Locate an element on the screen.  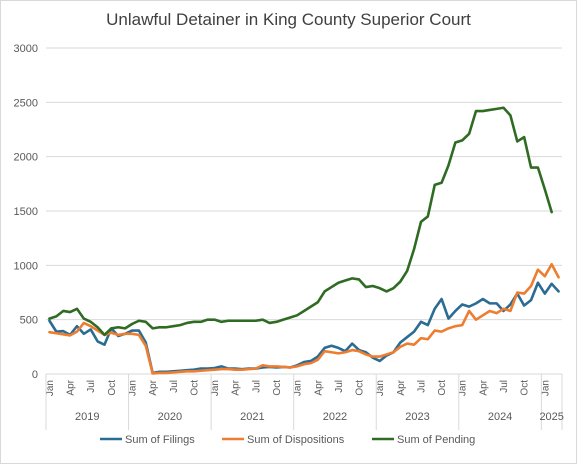
x-year-label: 2021 is located at coordinates (252, 417).